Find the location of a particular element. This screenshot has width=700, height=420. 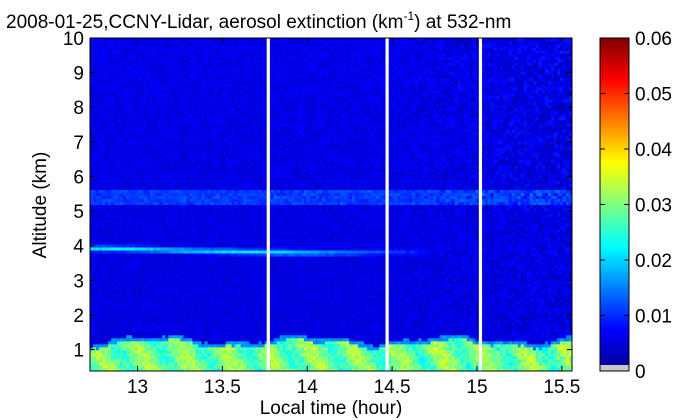

title-superscript: -1 is located at coordinates (408, 16).